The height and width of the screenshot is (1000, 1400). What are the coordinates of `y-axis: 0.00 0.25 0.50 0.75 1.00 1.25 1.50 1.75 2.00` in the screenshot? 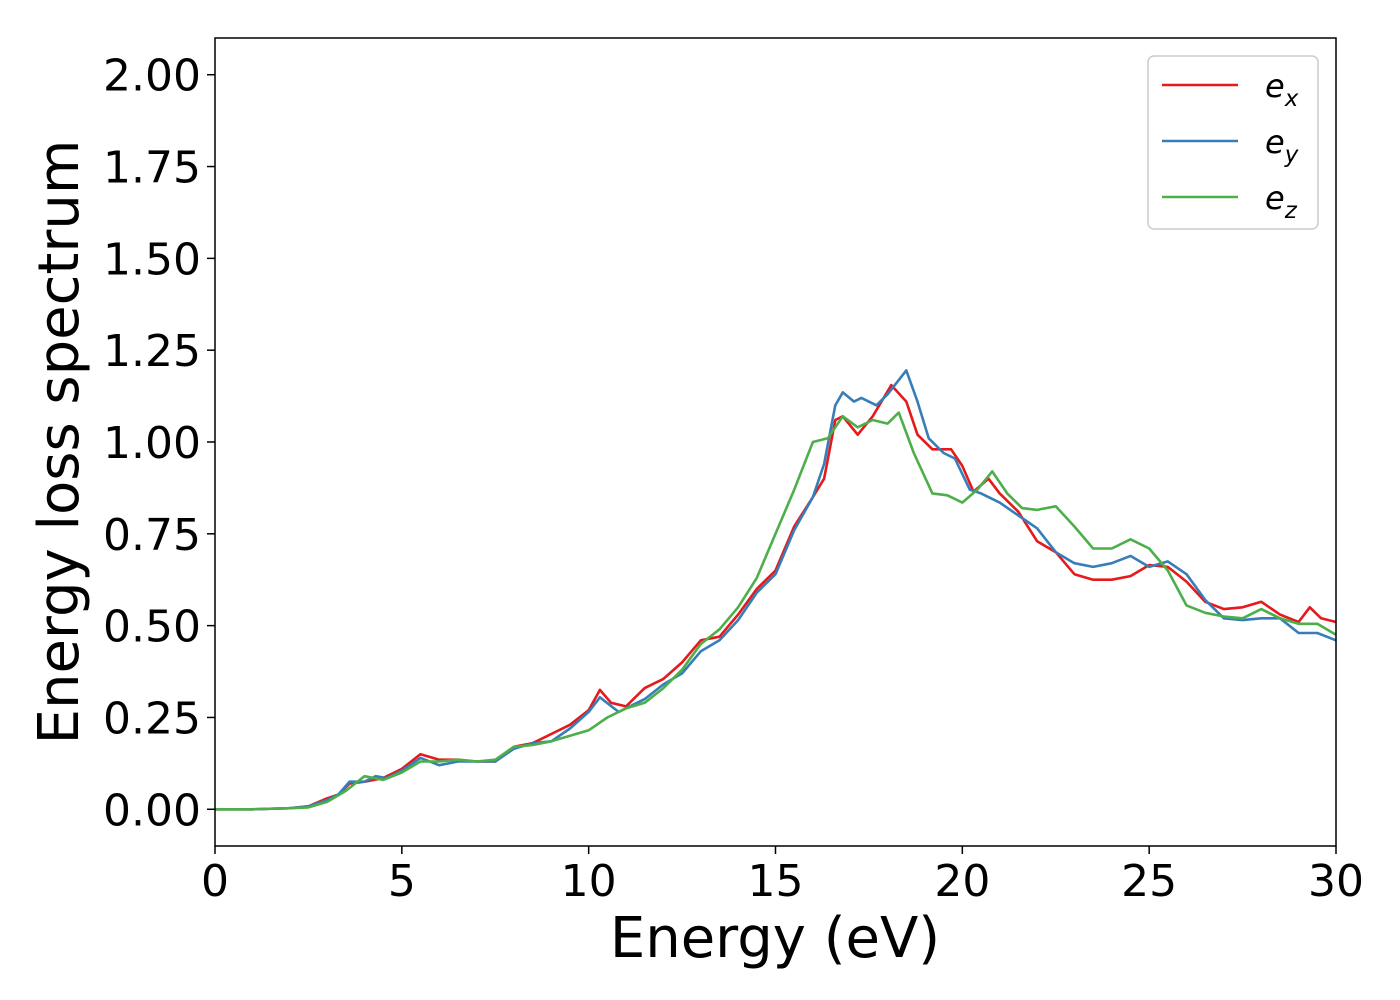 It's located at (159, 443).